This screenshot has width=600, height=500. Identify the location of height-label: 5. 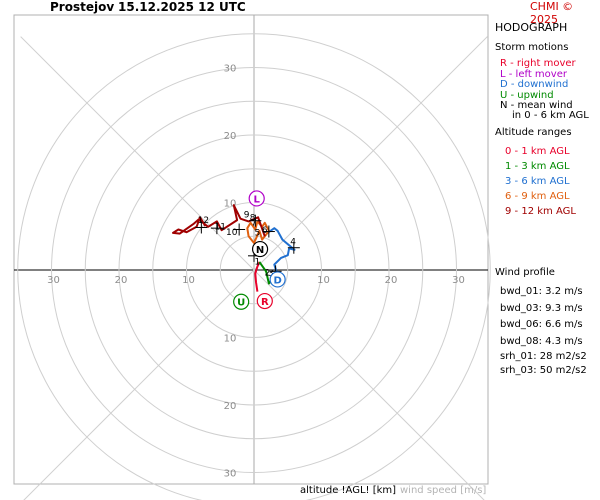
(258, 234).